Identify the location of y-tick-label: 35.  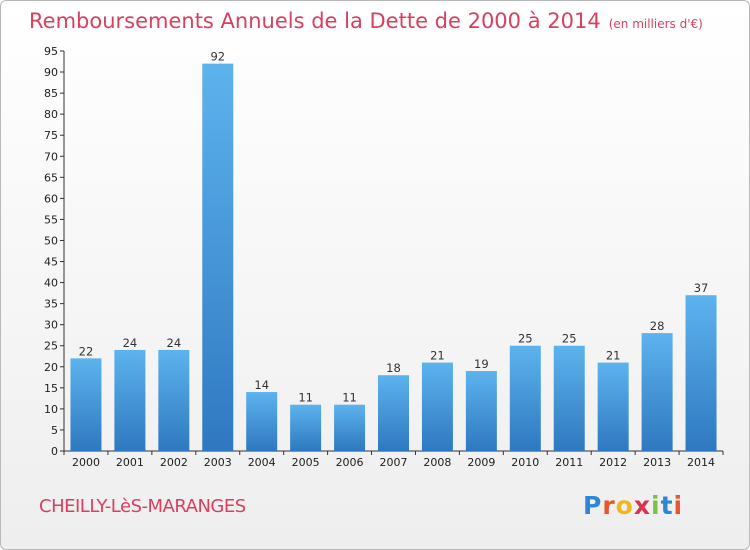
(51, 304).